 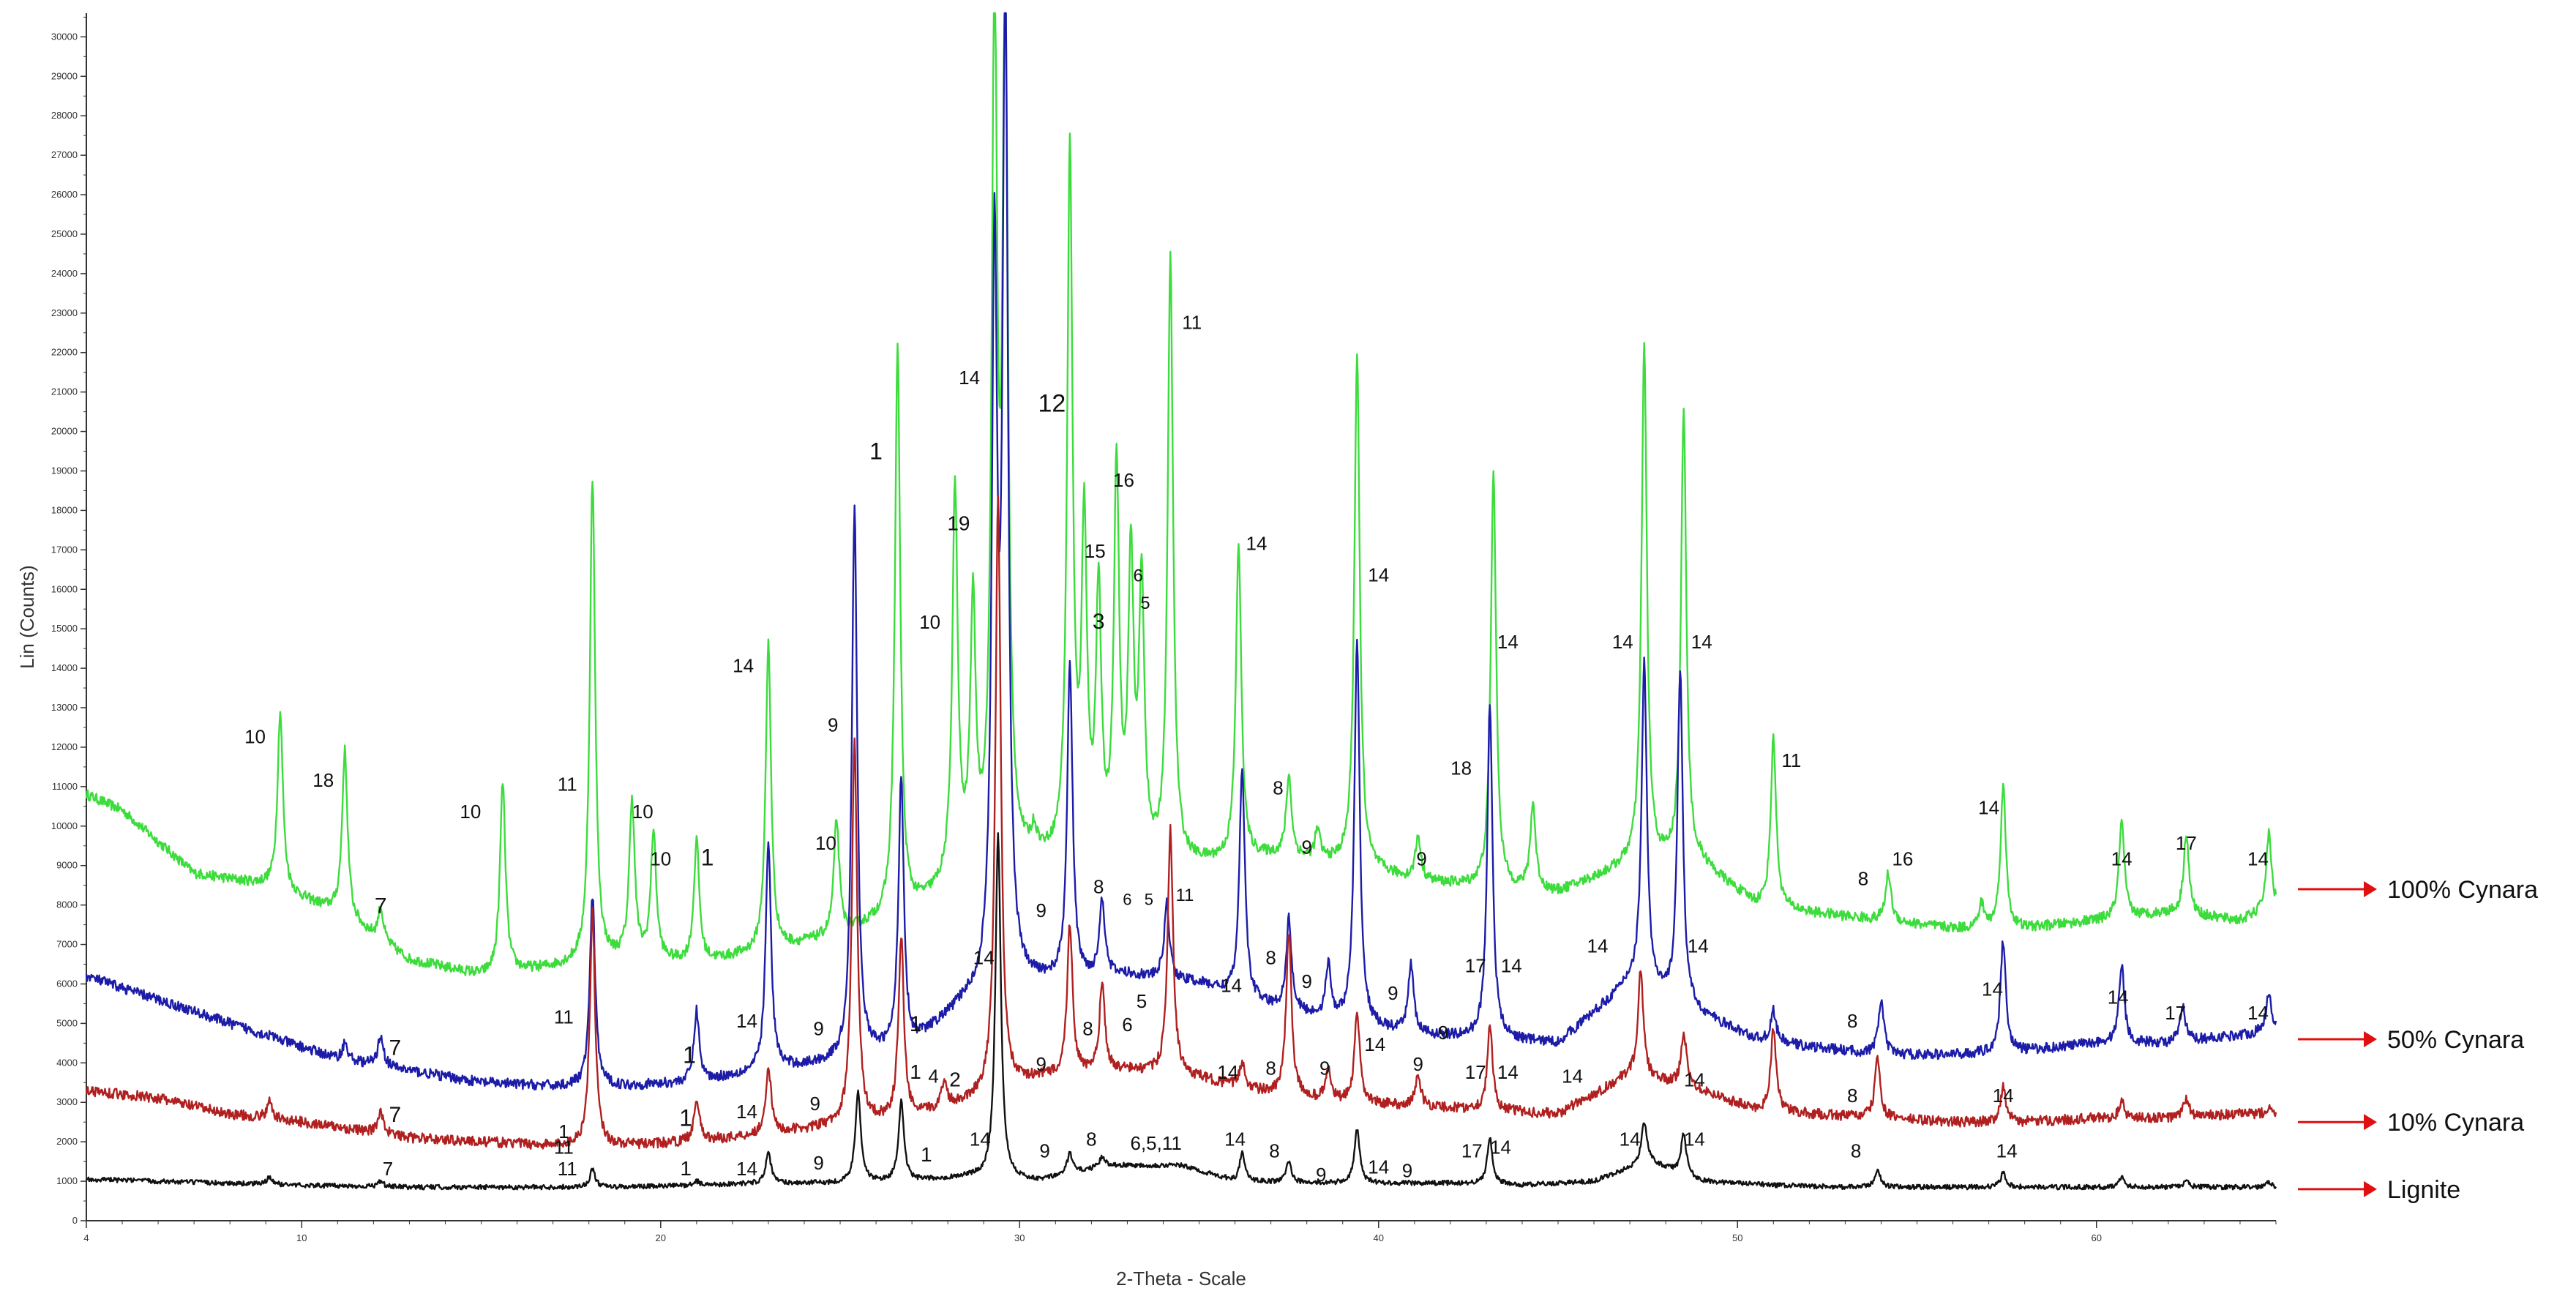 What do you see at coordinates (1099, 622) in the screenshot?
I see `peak-label: 3` at bounding box center [1099, 622].